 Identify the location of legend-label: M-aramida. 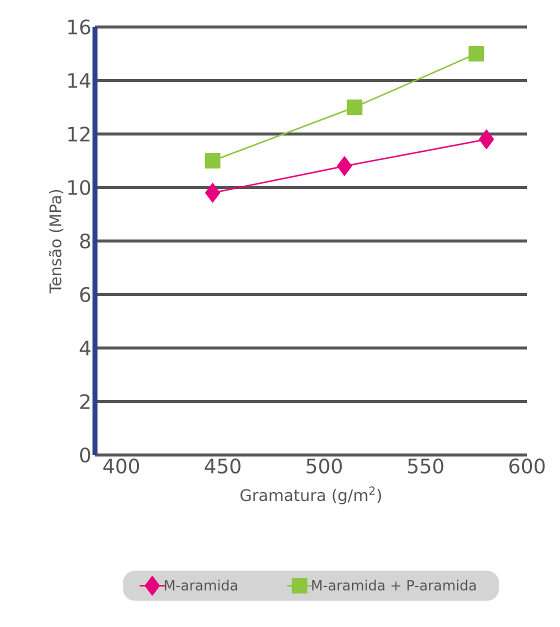
(201, 585).